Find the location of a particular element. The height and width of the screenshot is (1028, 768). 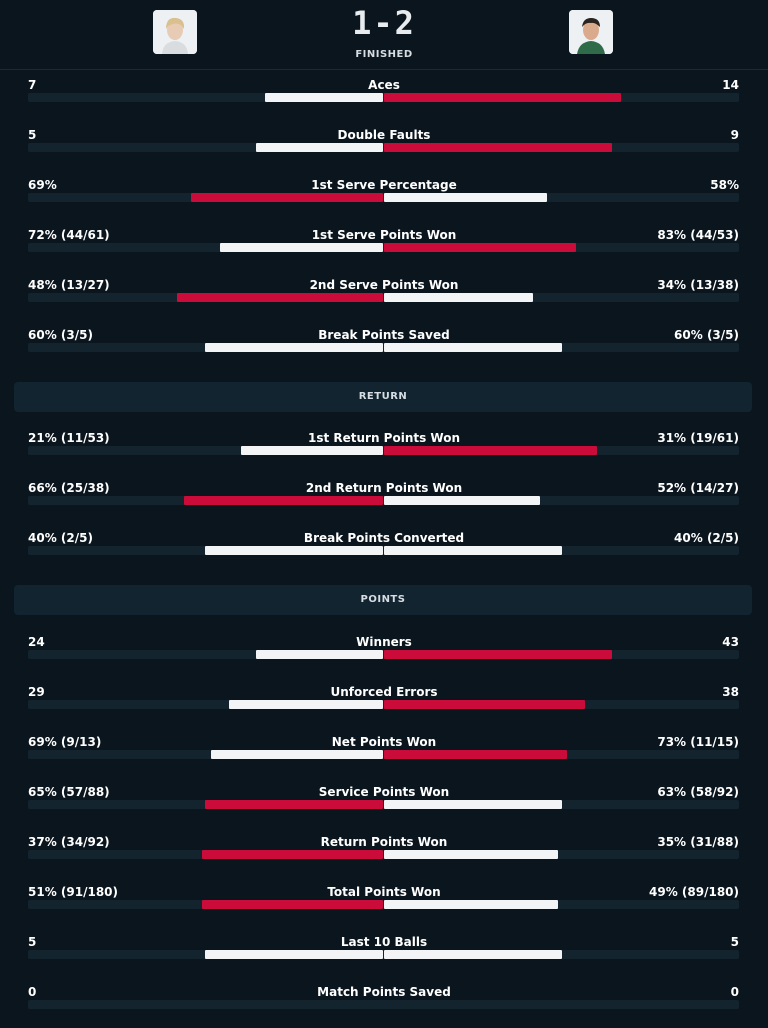

stat-row: 60% (3/5) Break Points Saved 60% (3/5) is located at coordinates (384, 348).